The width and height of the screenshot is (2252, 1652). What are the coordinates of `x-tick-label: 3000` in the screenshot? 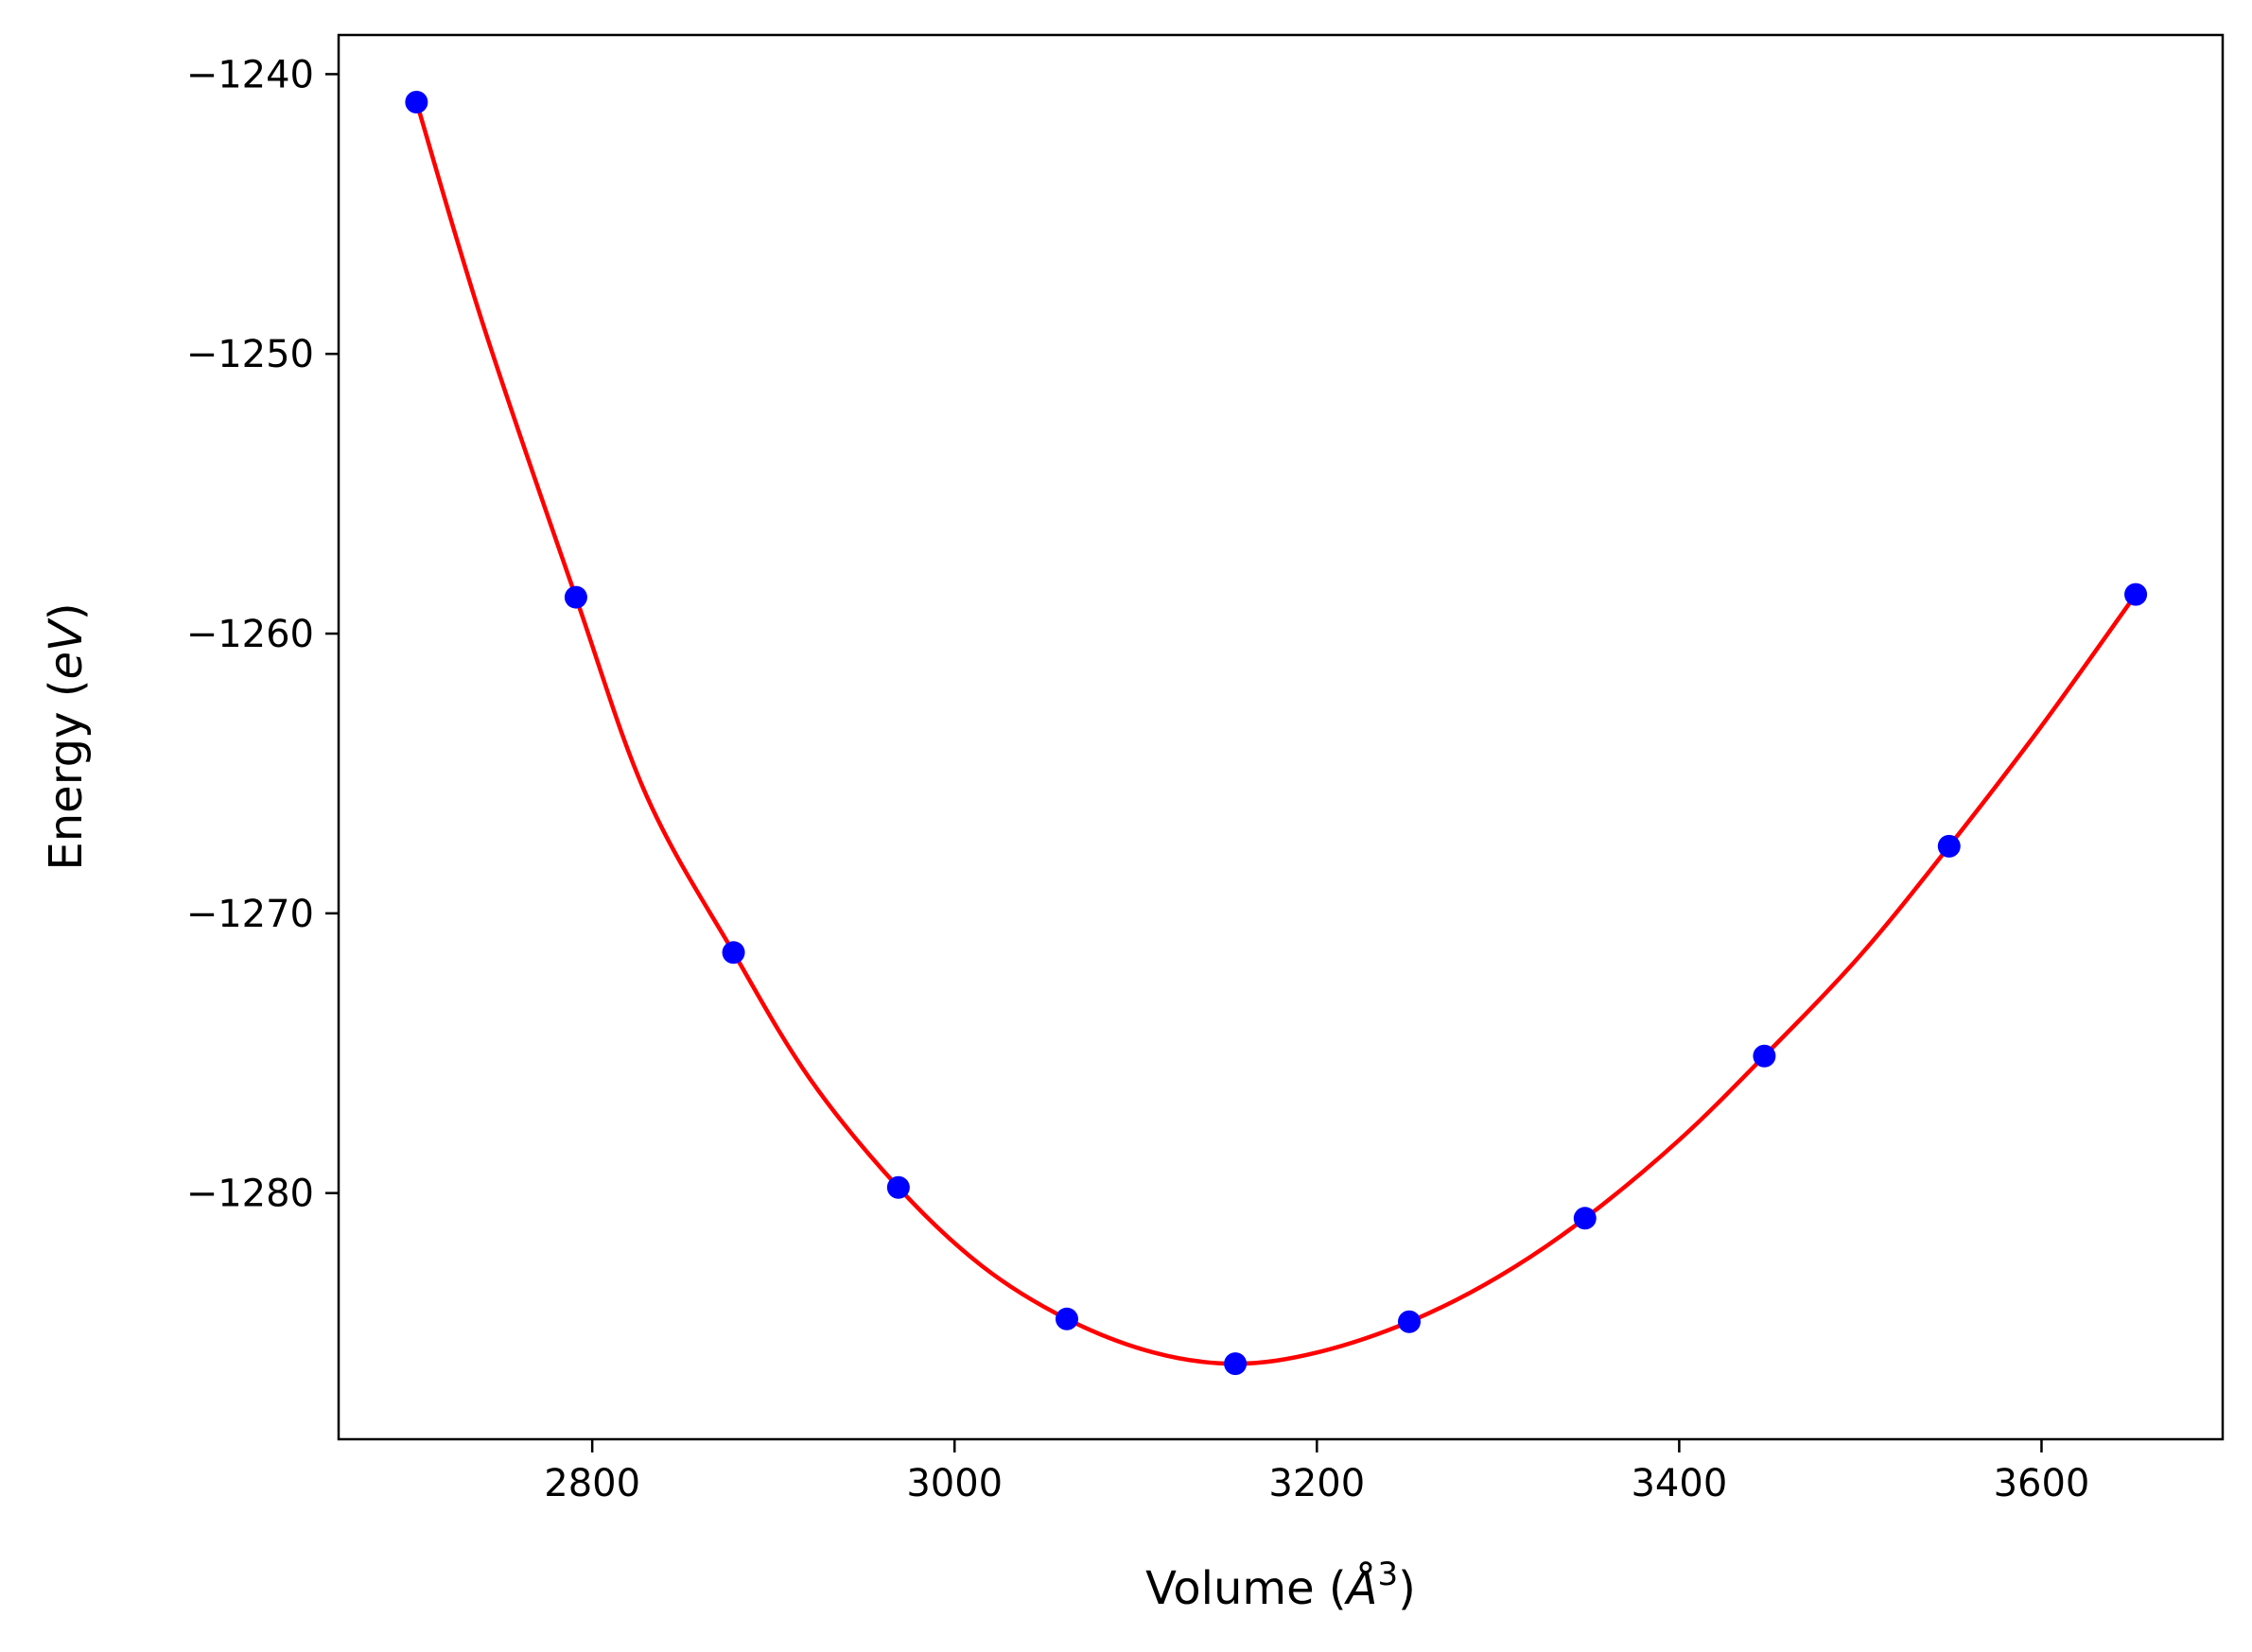 It's located at (954, 1484).